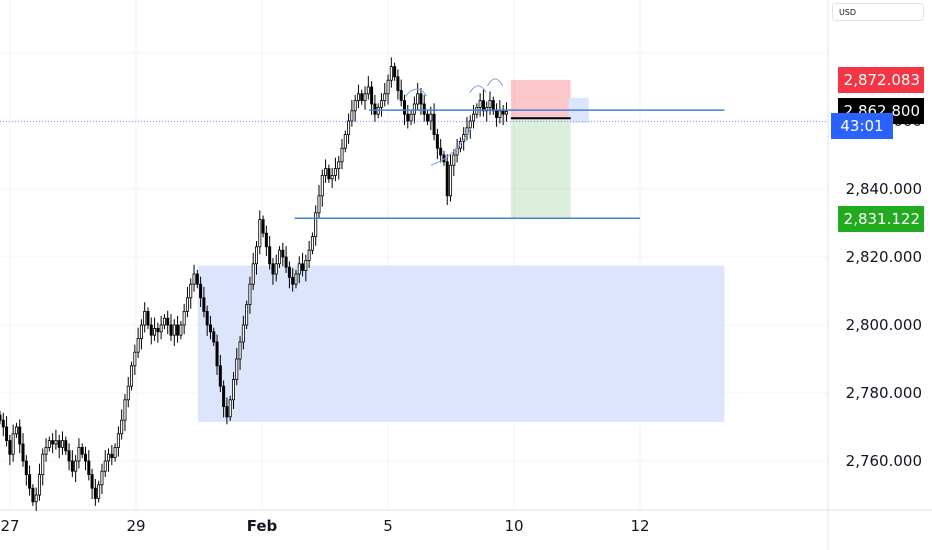 The height and width of the screenshot is (550, 932). Describe the element at coordinates (324, 526) in the screenshot. I see `time-axis: 27 29 Feb 5 10 12` at that location.